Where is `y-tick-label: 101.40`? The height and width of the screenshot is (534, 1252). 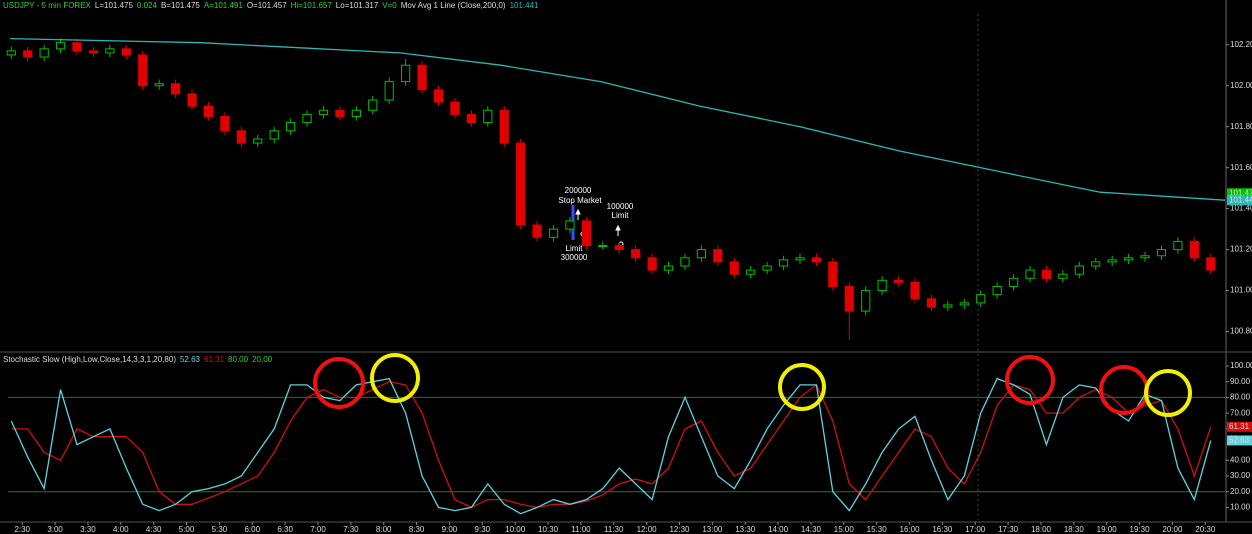
y-tick-label: 101.40 is located at coordinates (1241, 208).